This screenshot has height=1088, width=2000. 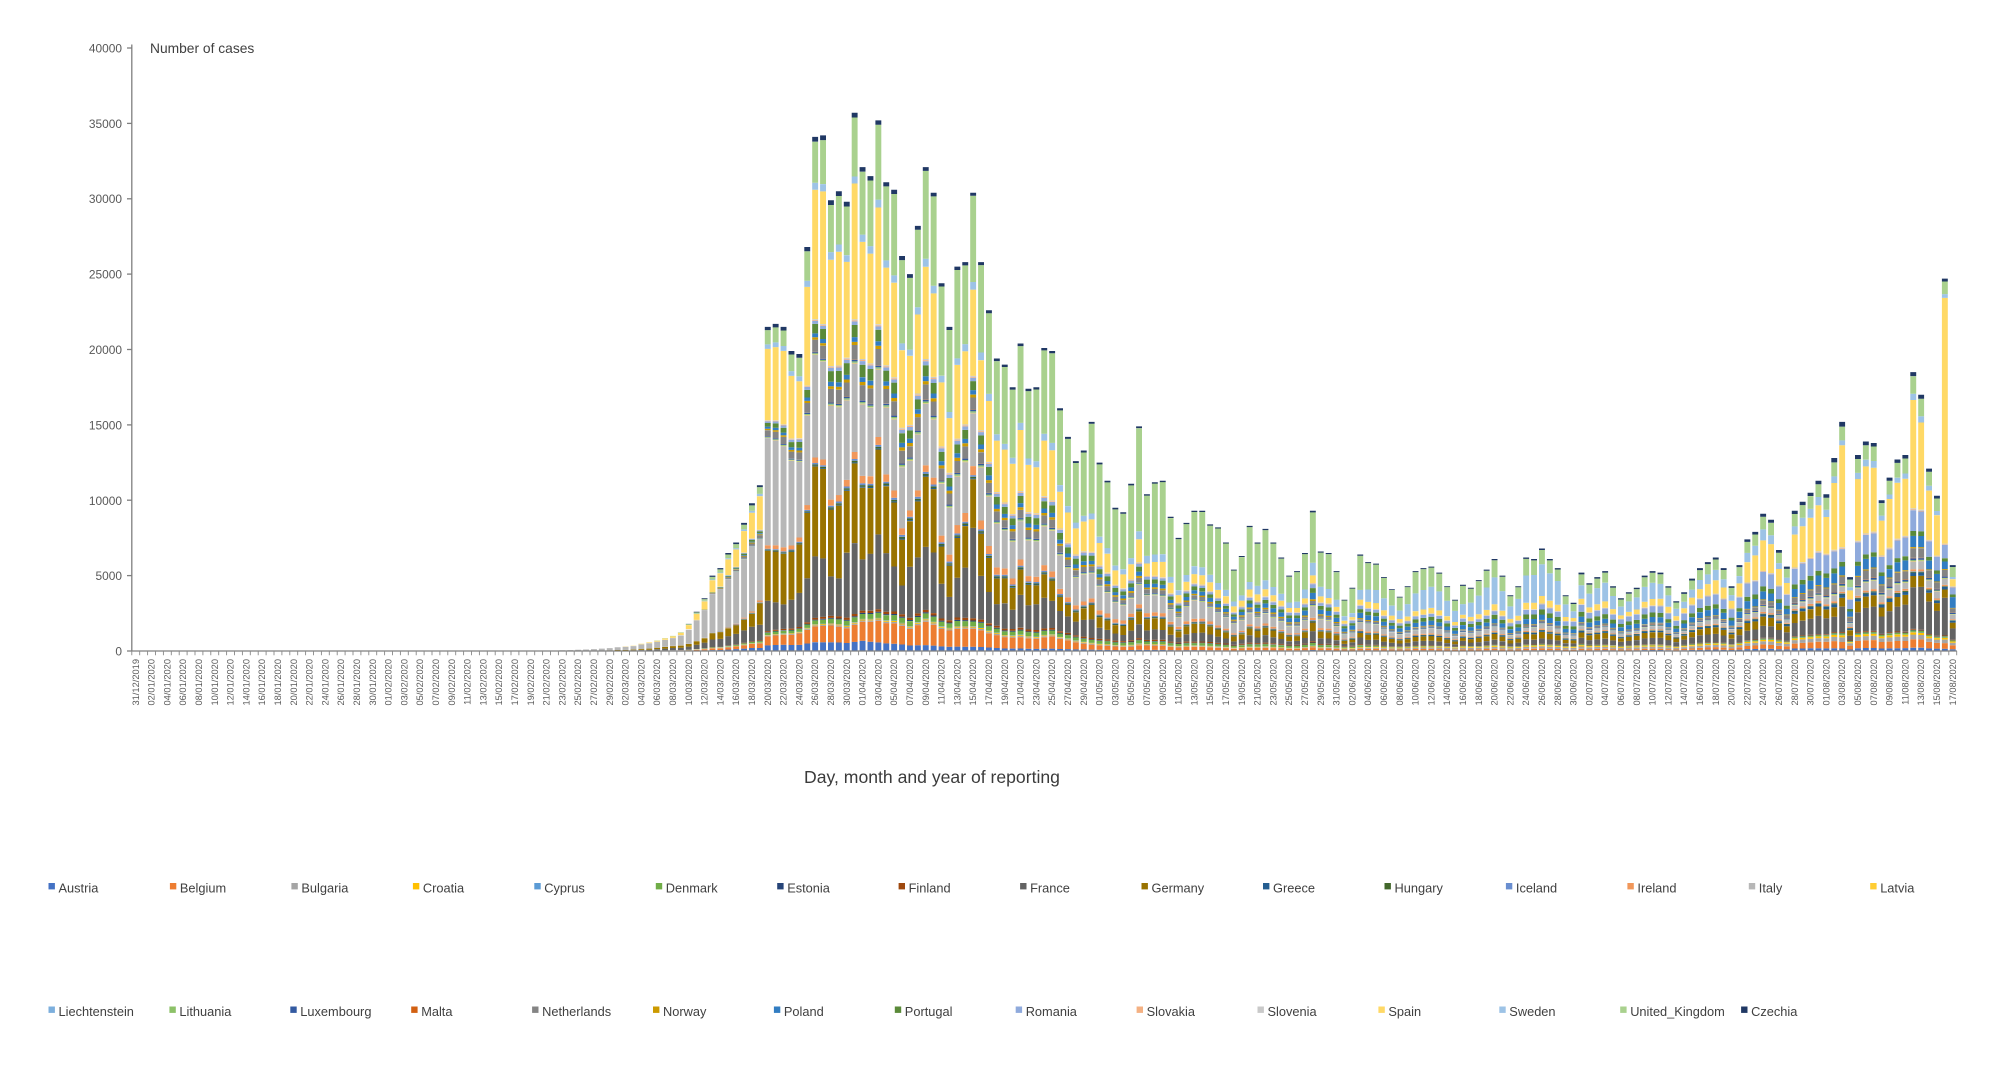 I want to click on svg-text: 29/04/2020, so click(x=1084, y=682).